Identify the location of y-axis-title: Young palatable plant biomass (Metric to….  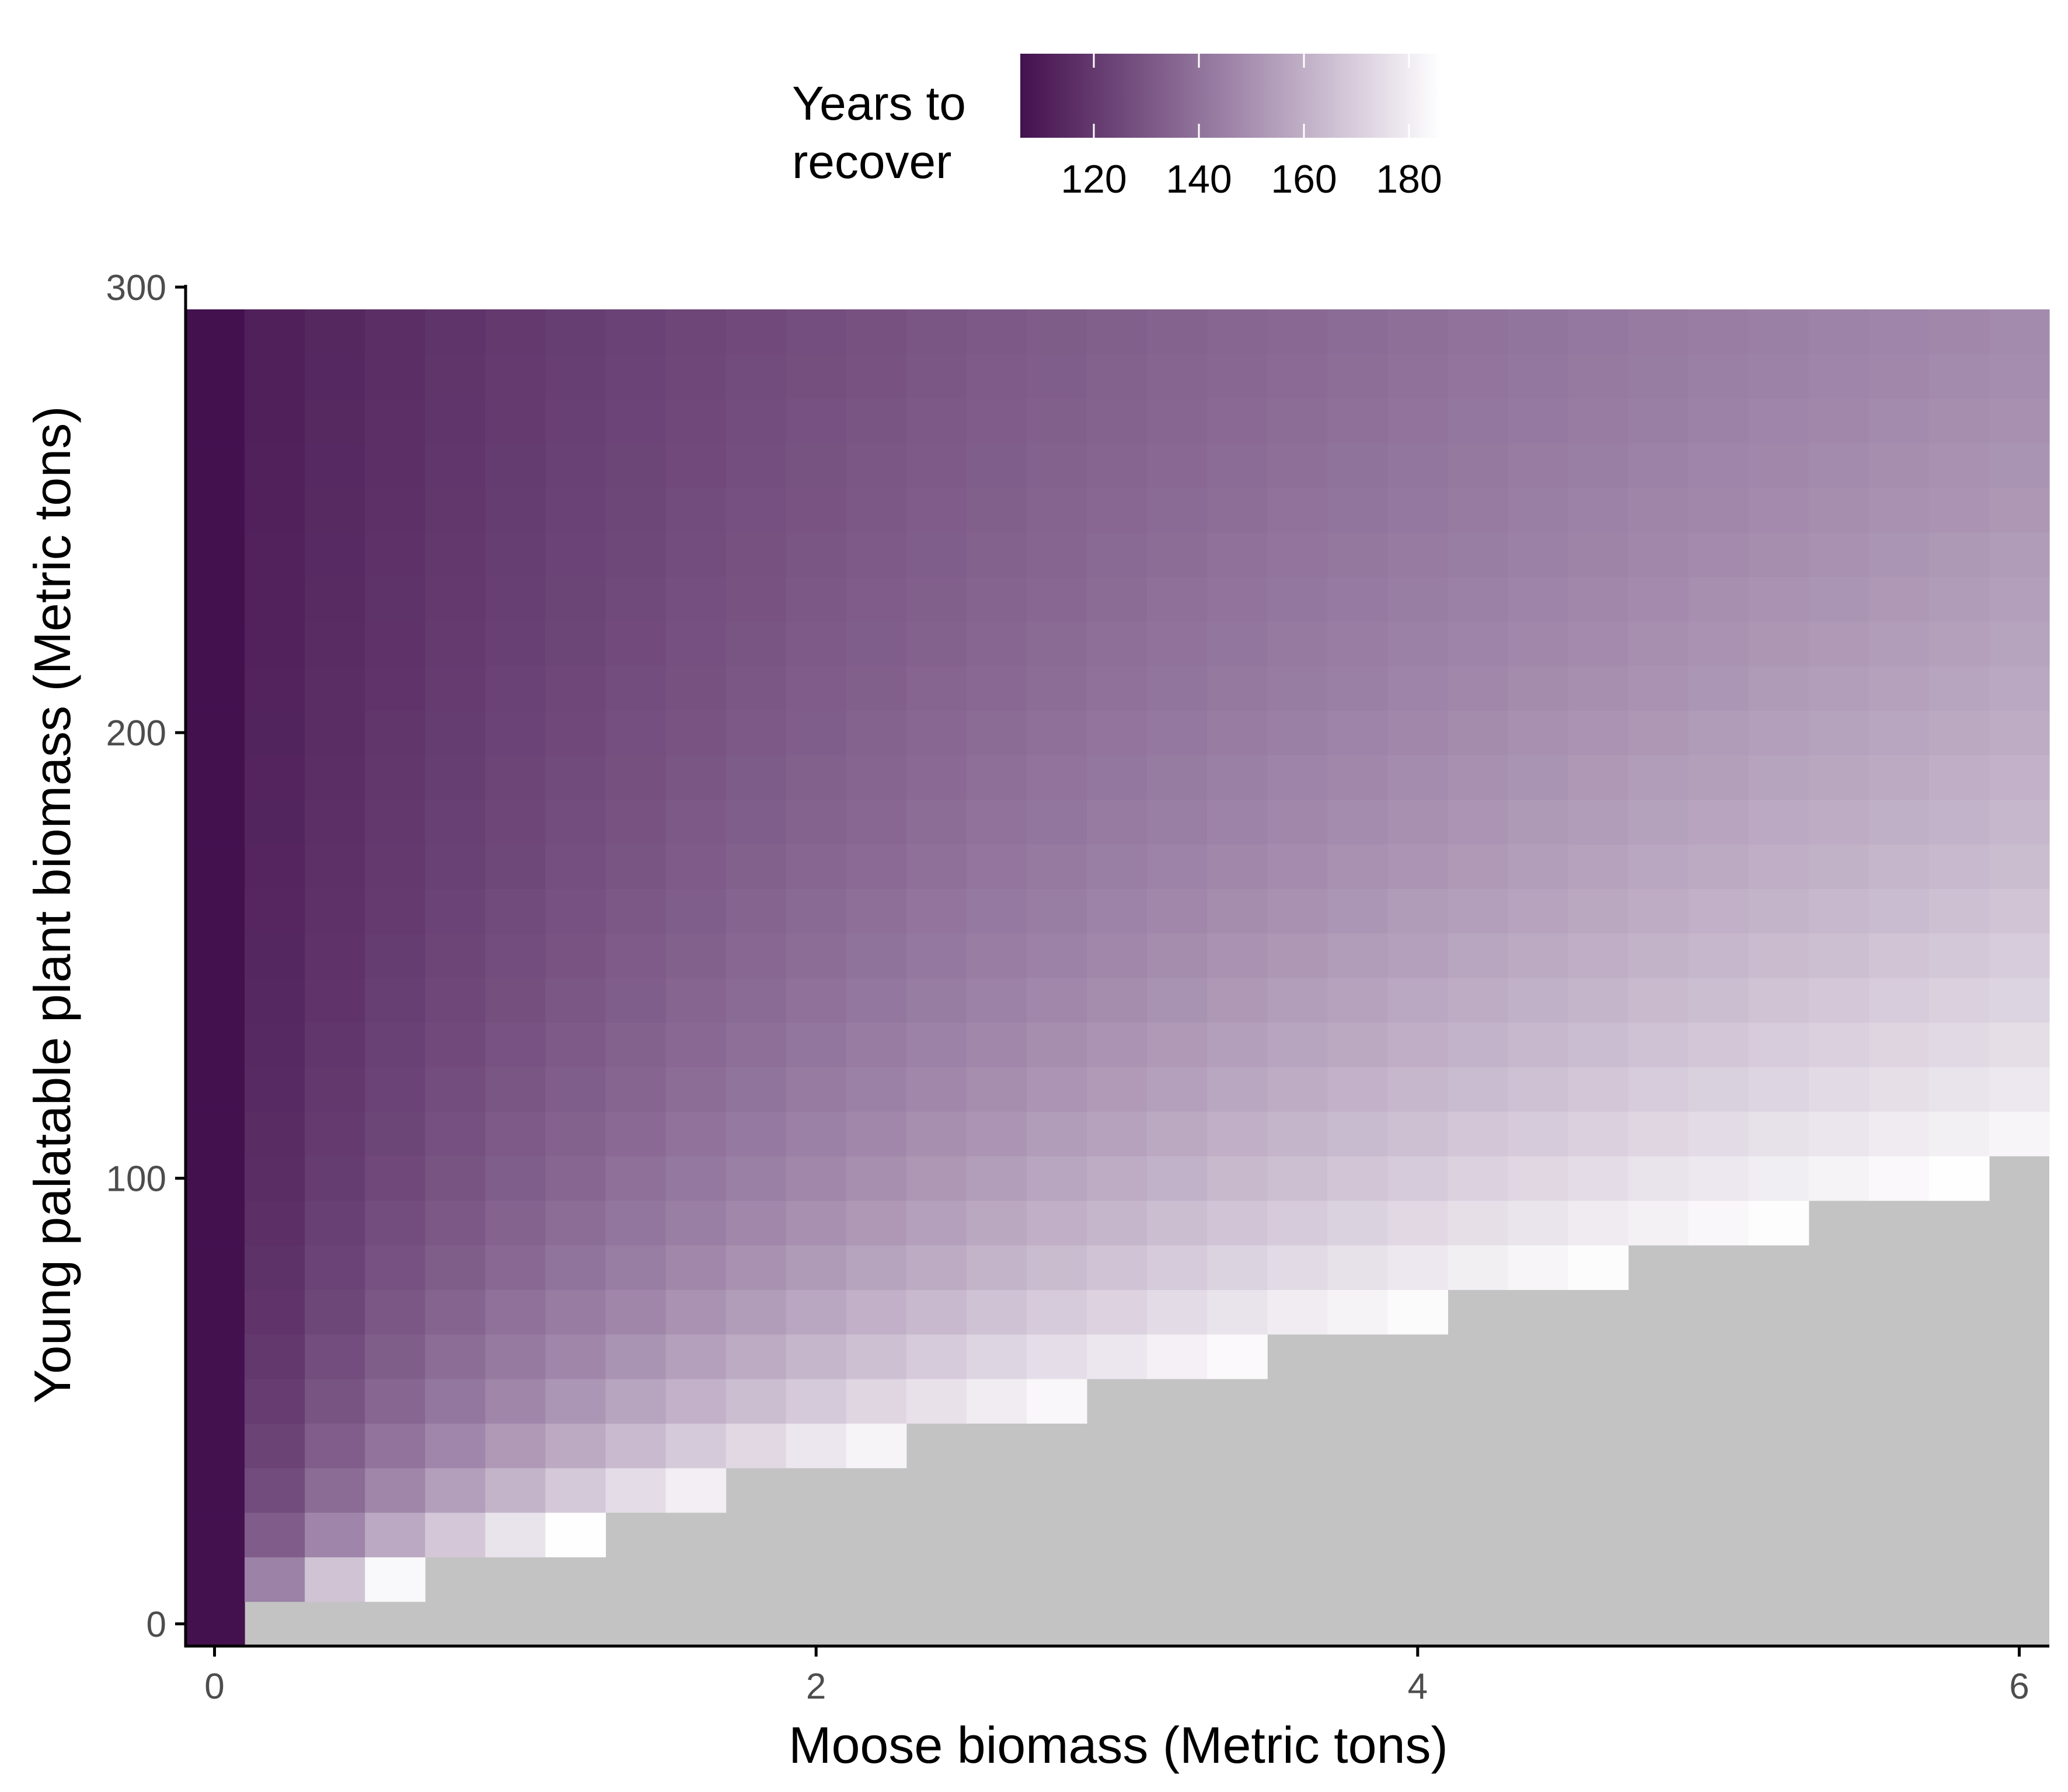
(52, 905).